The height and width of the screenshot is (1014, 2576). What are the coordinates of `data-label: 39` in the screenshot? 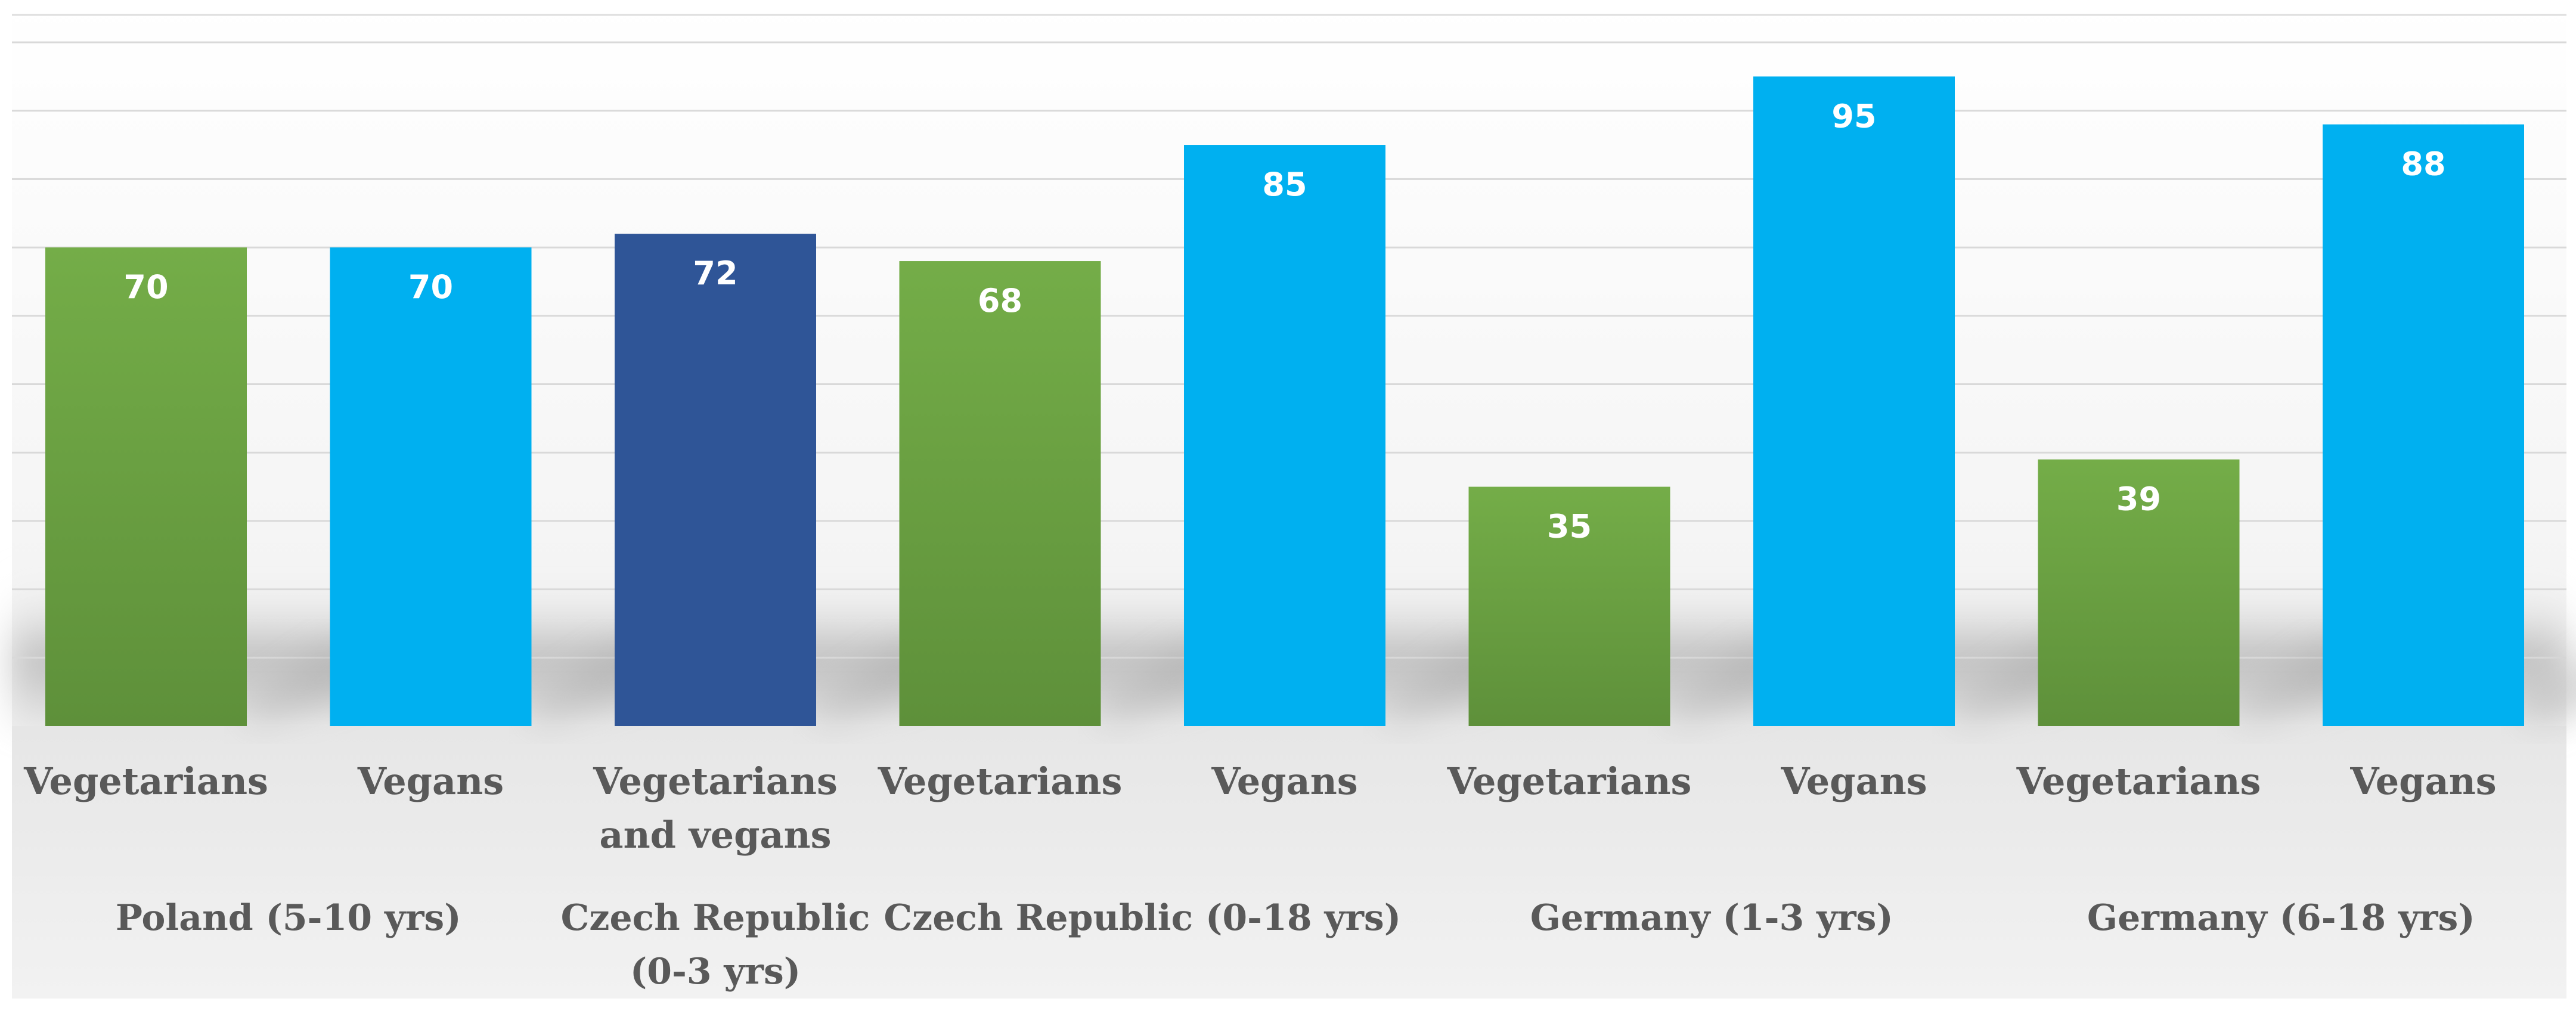 It's located at (2138, 499).